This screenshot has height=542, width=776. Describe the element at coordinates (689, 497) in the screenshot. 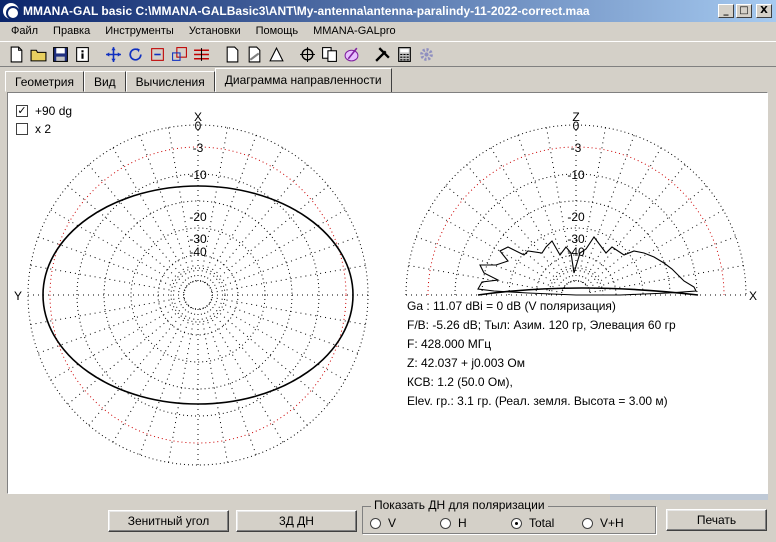

I see `status-strip` at that location.